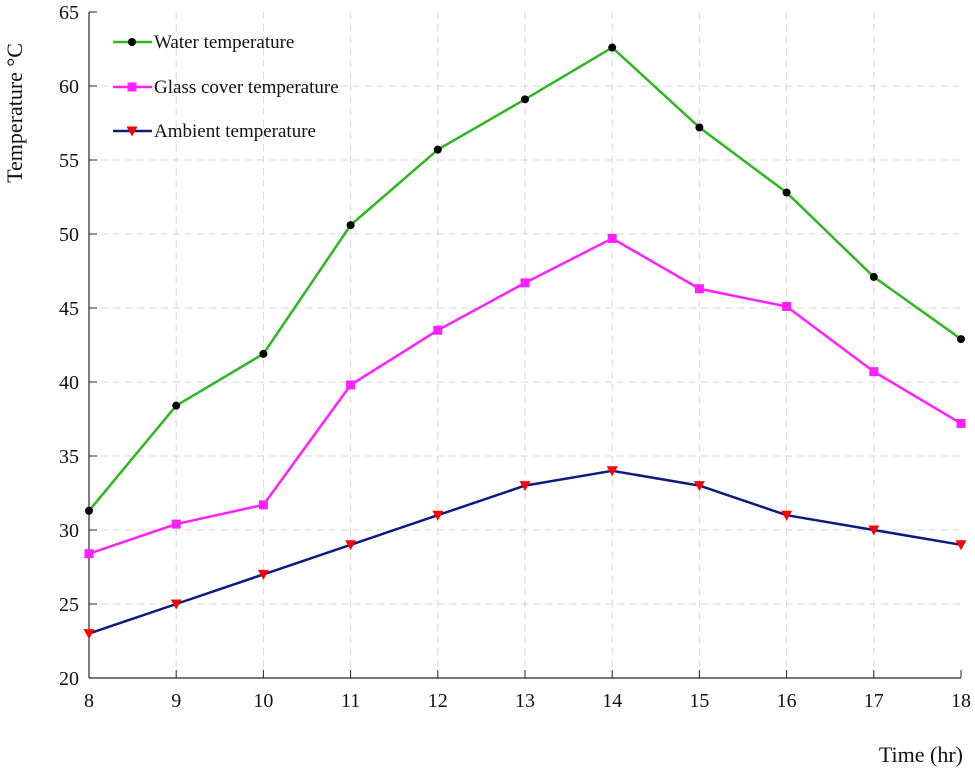 The width and height of the screenshot is (975, 774). Describe the element at coordinates (69, 383) in the screenshot. I see `y-tick-label-40: 40` at that location.